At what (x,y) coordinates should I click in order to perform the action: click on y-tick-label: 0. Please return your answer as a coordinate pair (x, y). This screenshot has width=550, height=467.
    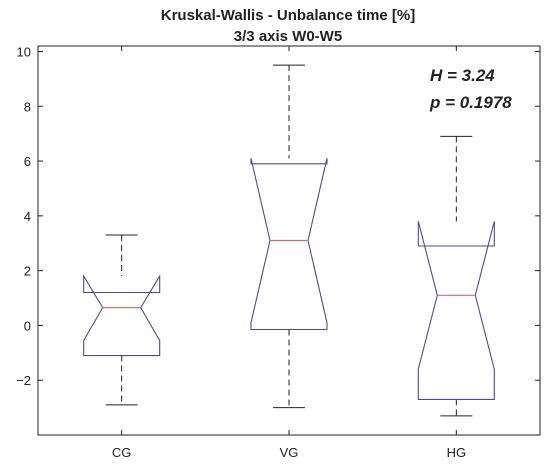
    Looking at the image, I should click on (27, 325).